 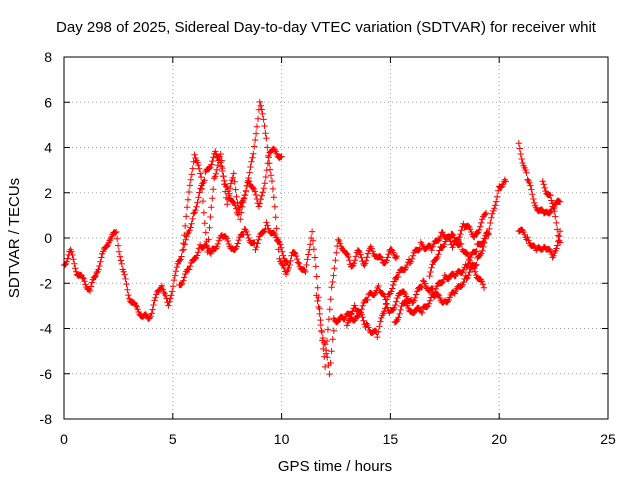 I want to click on series-rise-branch, so click(x=450, y=251).